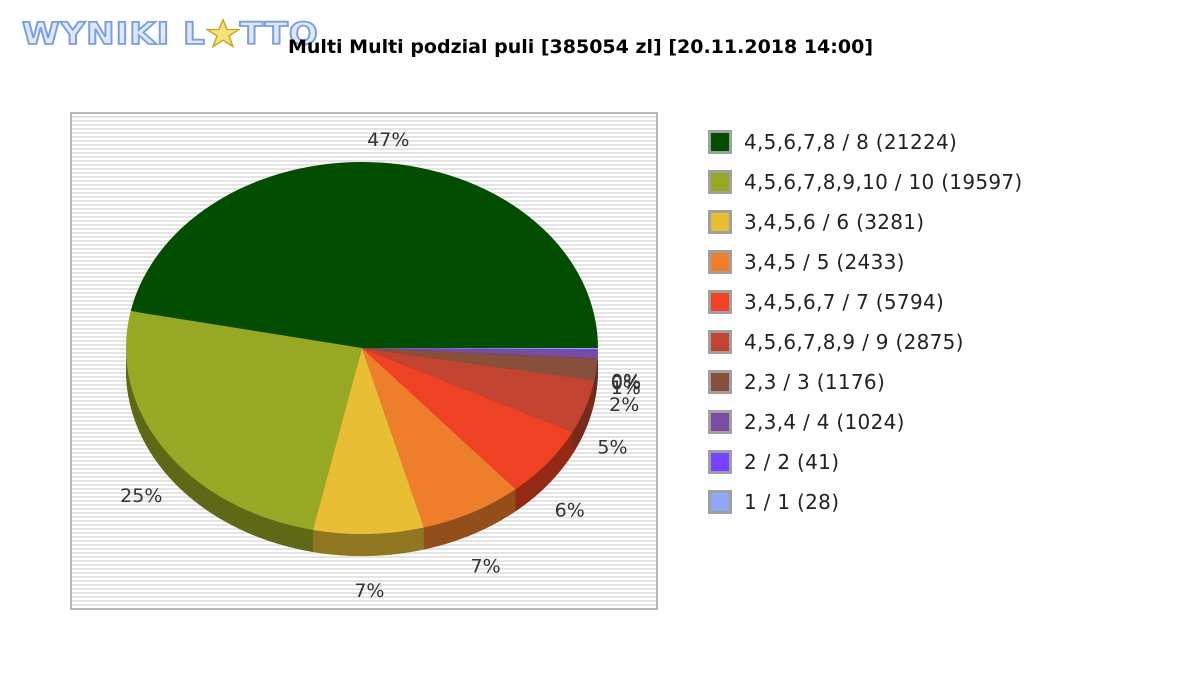  I want to click on wyniki-lotto-logo: WYNIKI L TTO, so click(170, 34).